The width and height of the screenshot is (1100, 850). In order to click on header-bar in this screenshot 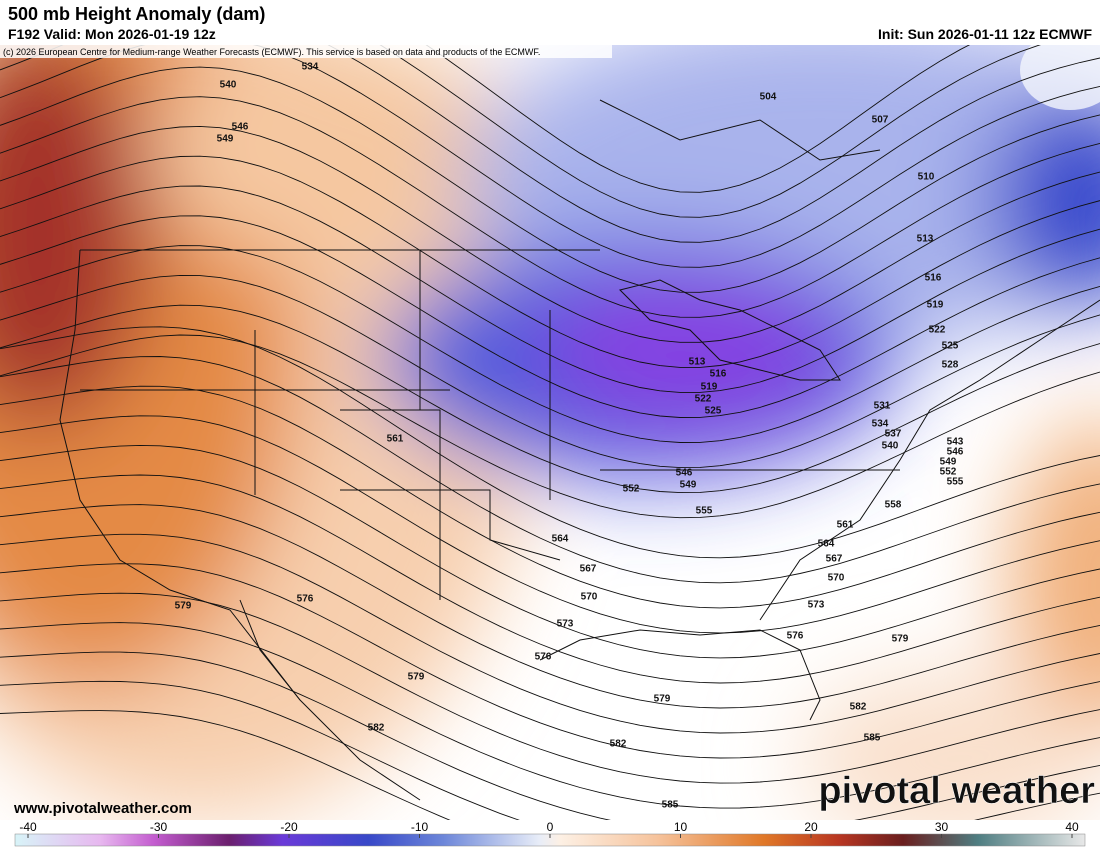, I will do `click(550, 22)`.